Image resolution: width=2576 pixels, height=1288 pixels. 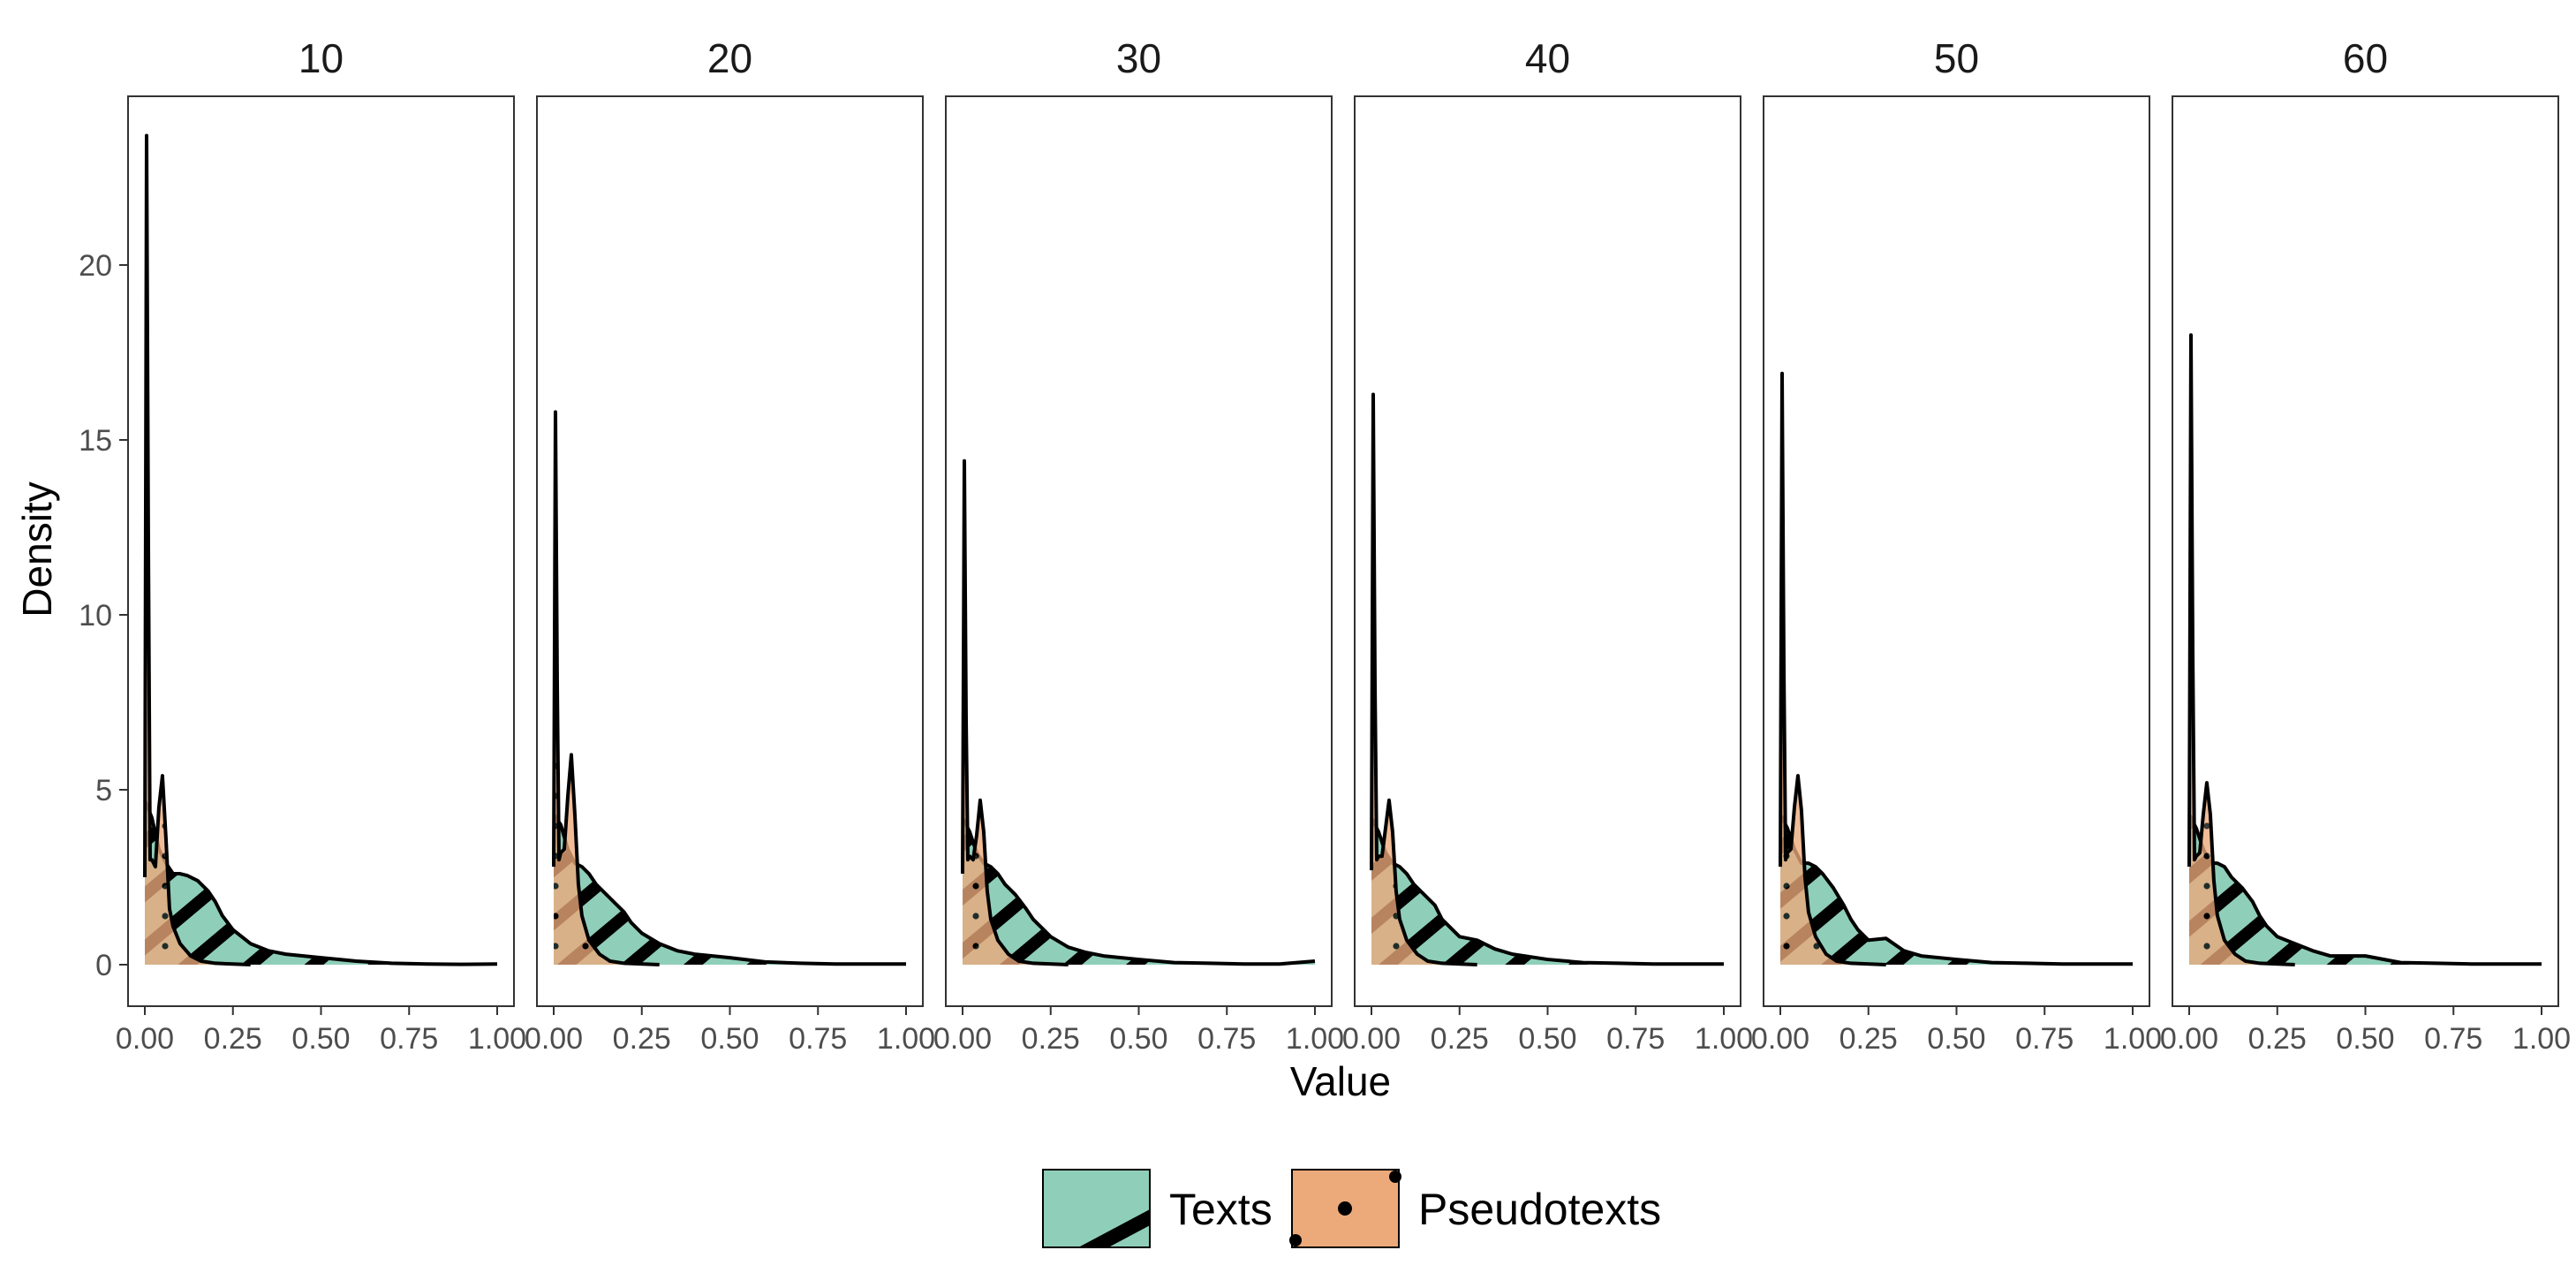 What do you see at coordinates (95, 616) in the screenshot?
I see `y-tick-label: 10` at bounding box center [95, 616].